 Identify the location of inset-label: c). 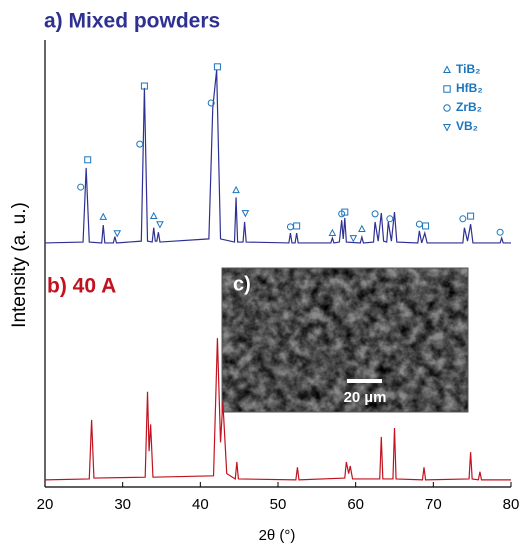
(242, 284).